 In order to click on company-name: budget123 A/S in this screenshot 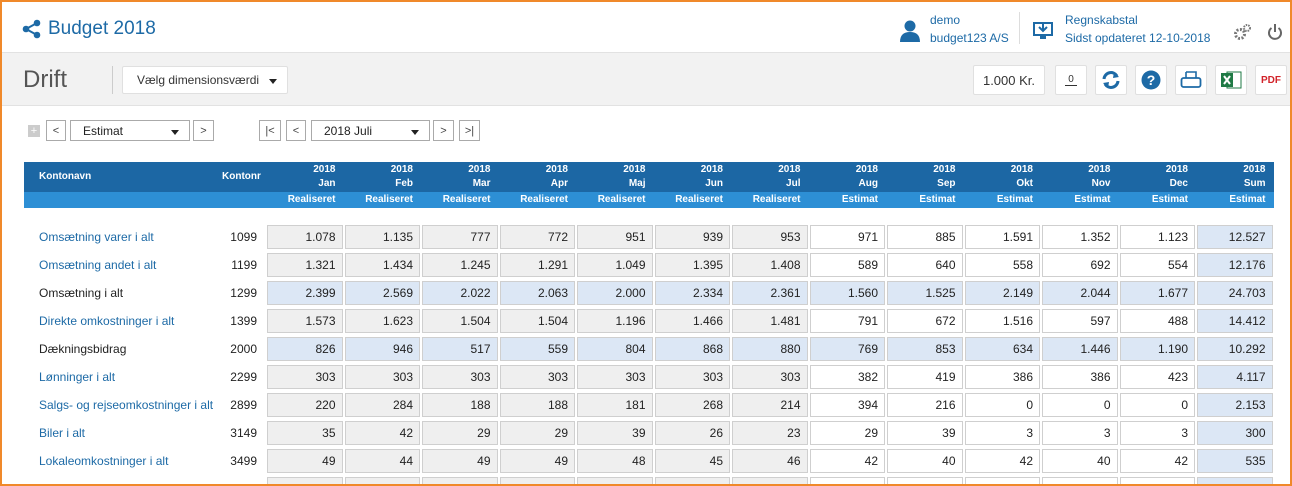, I will do `click(969, 38)`.